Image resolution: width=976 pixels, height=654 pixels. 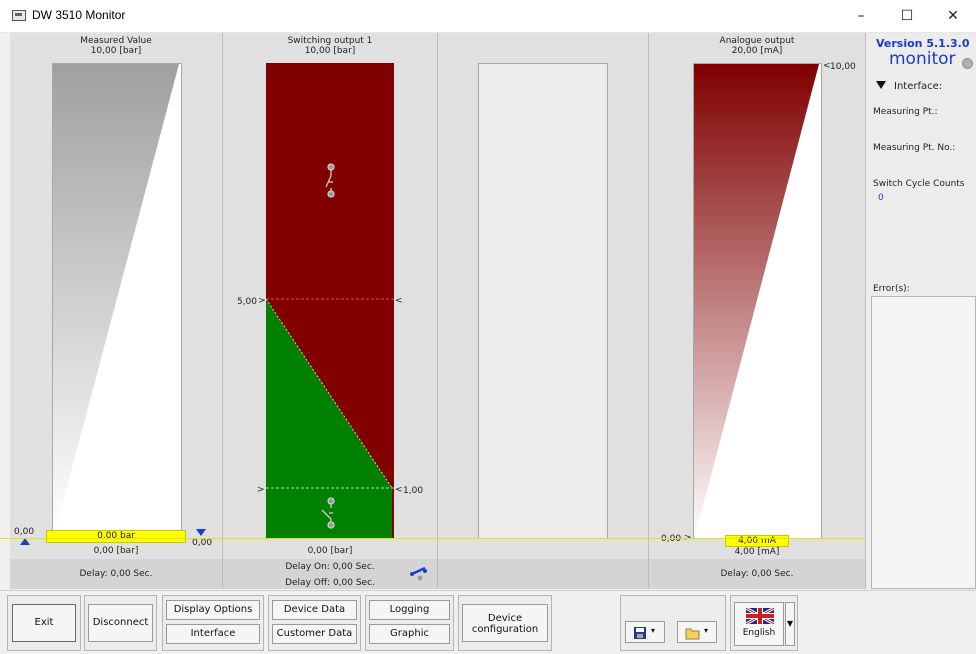 I want to click on lower-threshold-right-arrow-icon: <, so click(x=399, y=490).